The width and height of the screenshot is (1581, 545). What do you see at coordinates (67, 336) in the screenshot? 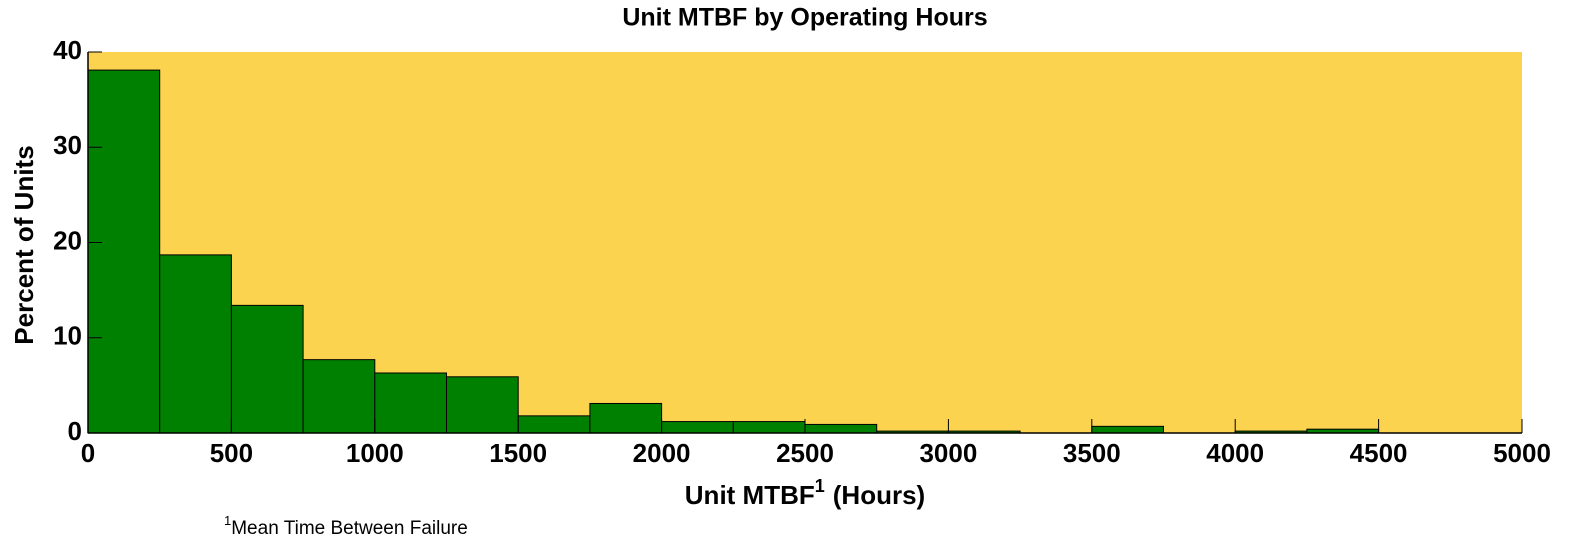
I see `y-tick-label: 10` at bounding box center [67, 336].